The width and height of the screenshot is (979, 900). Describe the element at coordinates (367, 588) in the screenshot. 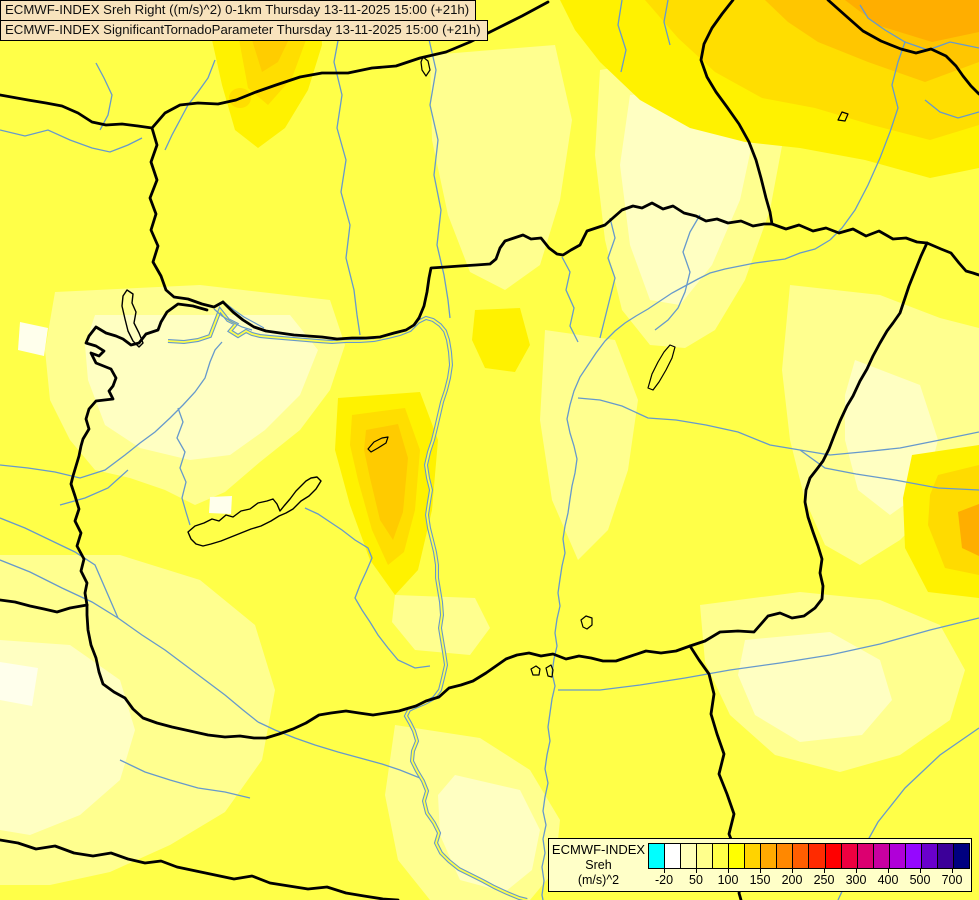

I see `river-sio` at that location.